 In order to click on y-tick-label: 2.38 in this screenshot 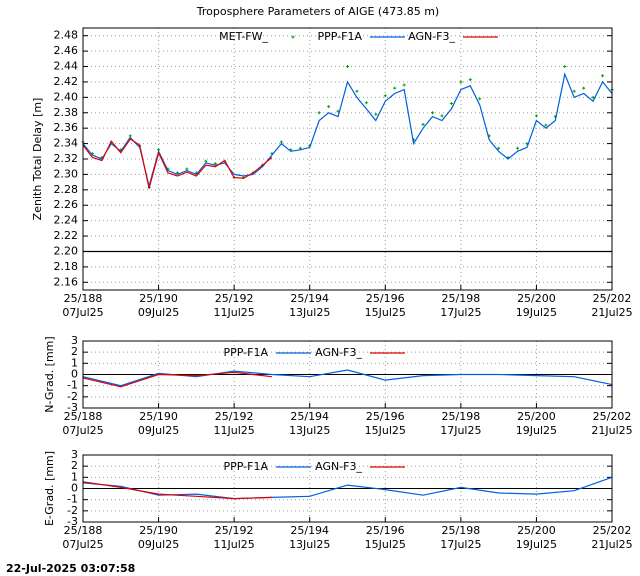, I will do `click(66, 112)`.